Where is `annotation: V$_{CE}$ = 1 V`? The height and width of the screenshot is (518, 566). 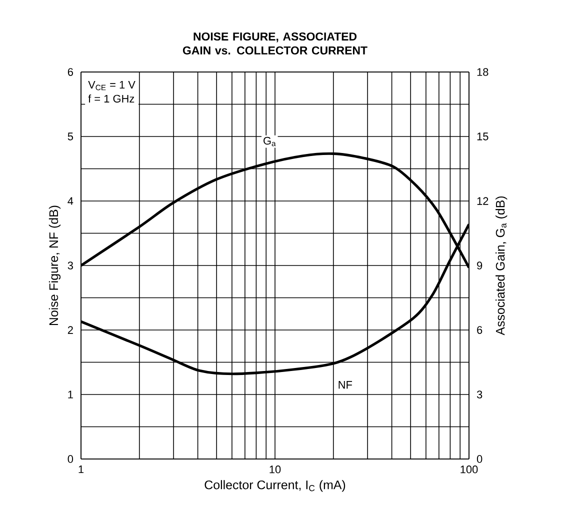
annotation: V$_{CE}$ = 1 V is located at coordinates (112, 85).